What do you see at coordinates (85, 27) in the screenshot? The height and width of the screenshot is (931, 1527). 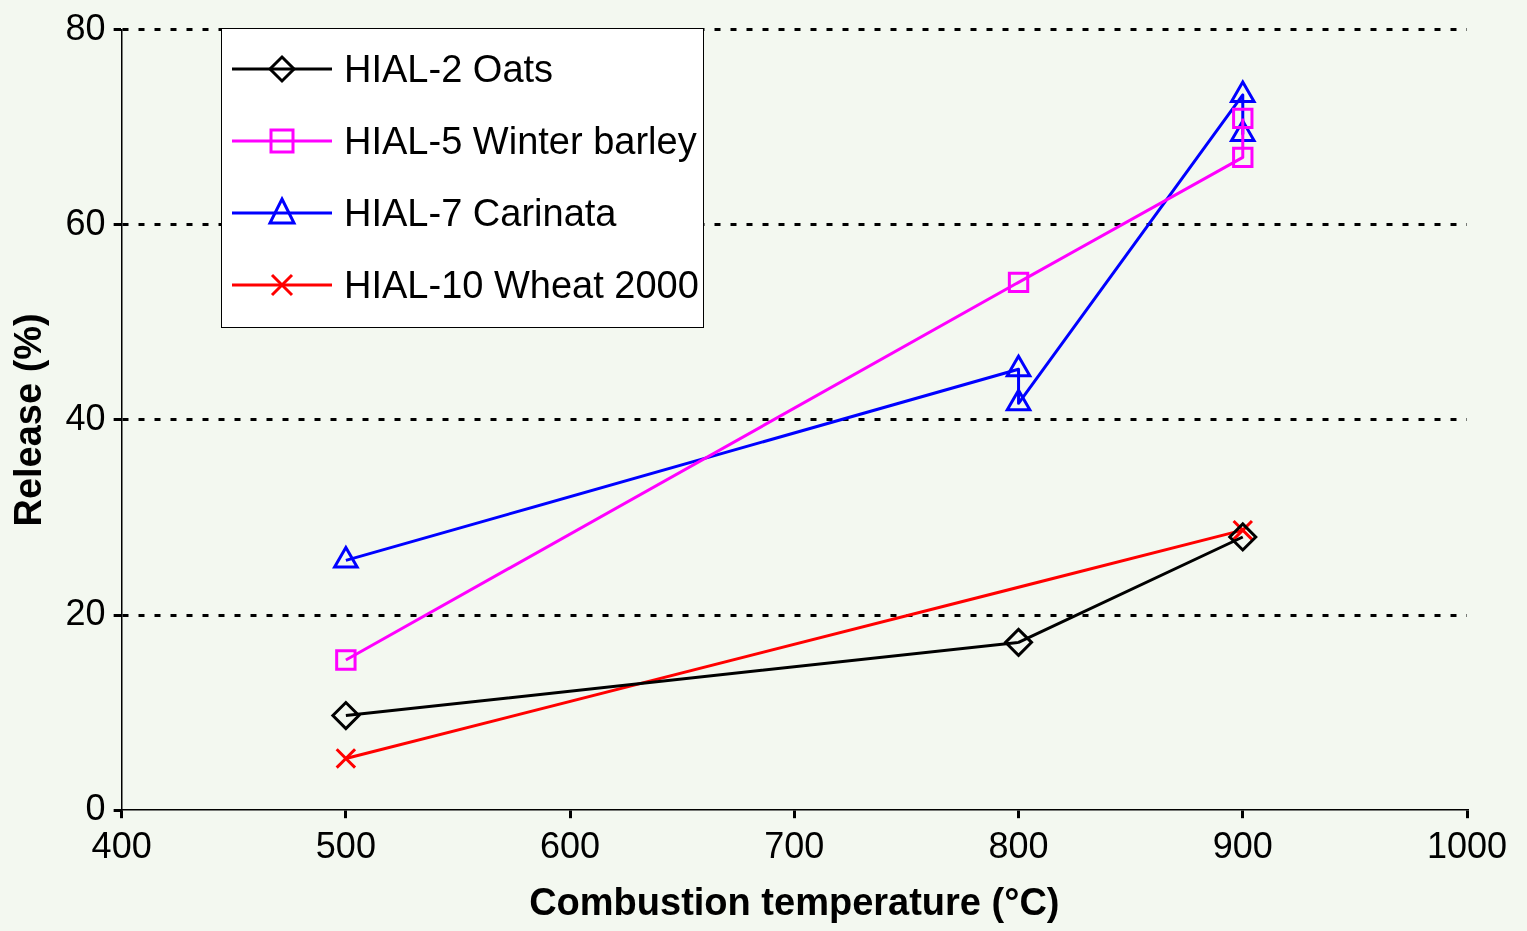 I see `y-tick-label: 80` at bounding box center [85, 27].